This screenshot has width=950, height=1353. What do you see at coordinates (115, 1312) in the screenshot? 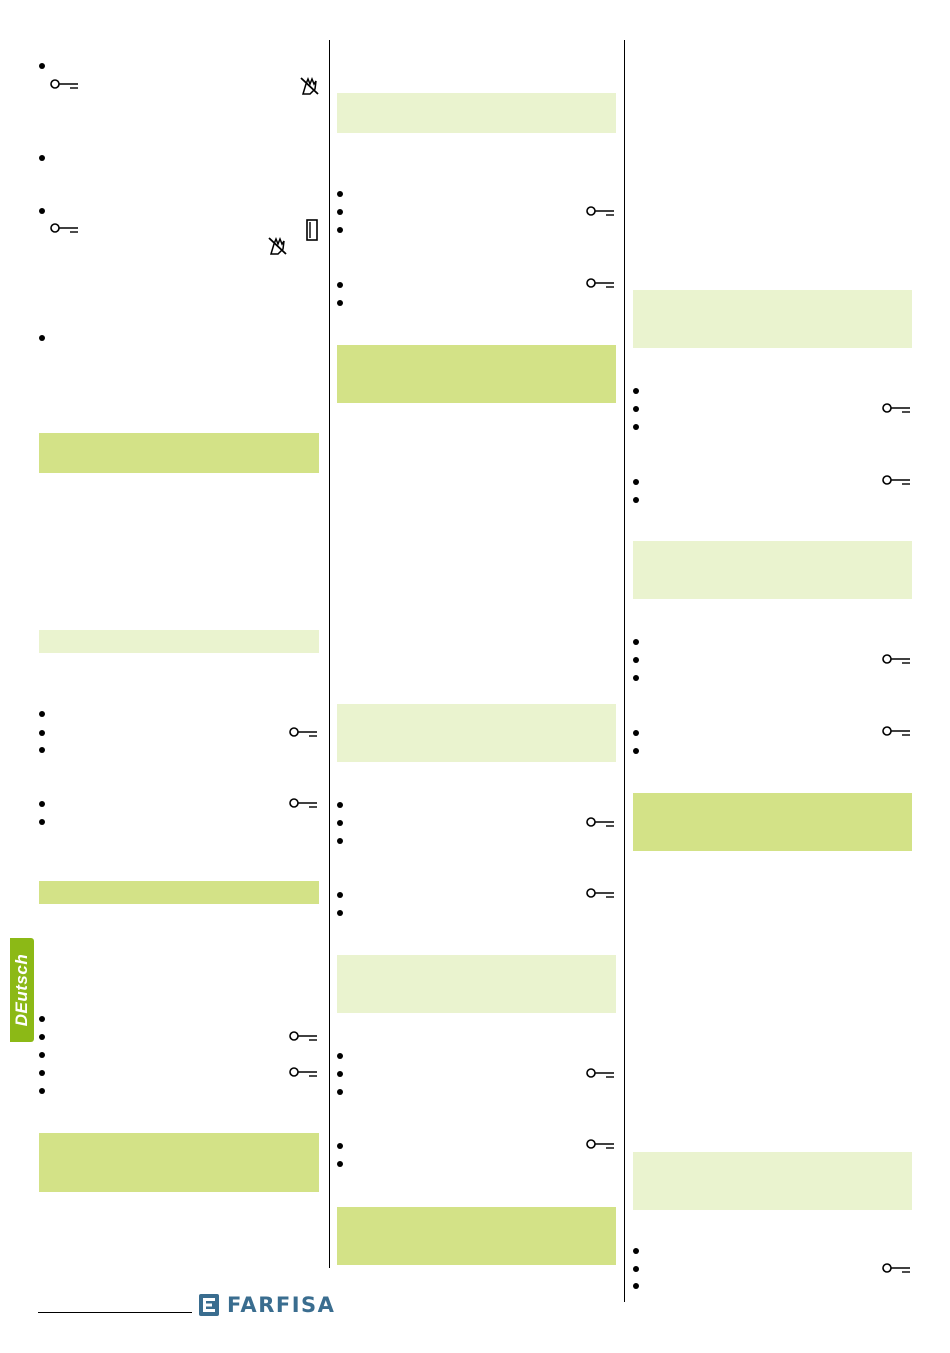
I see `footer-rule` at bounding box center [115, 1312].